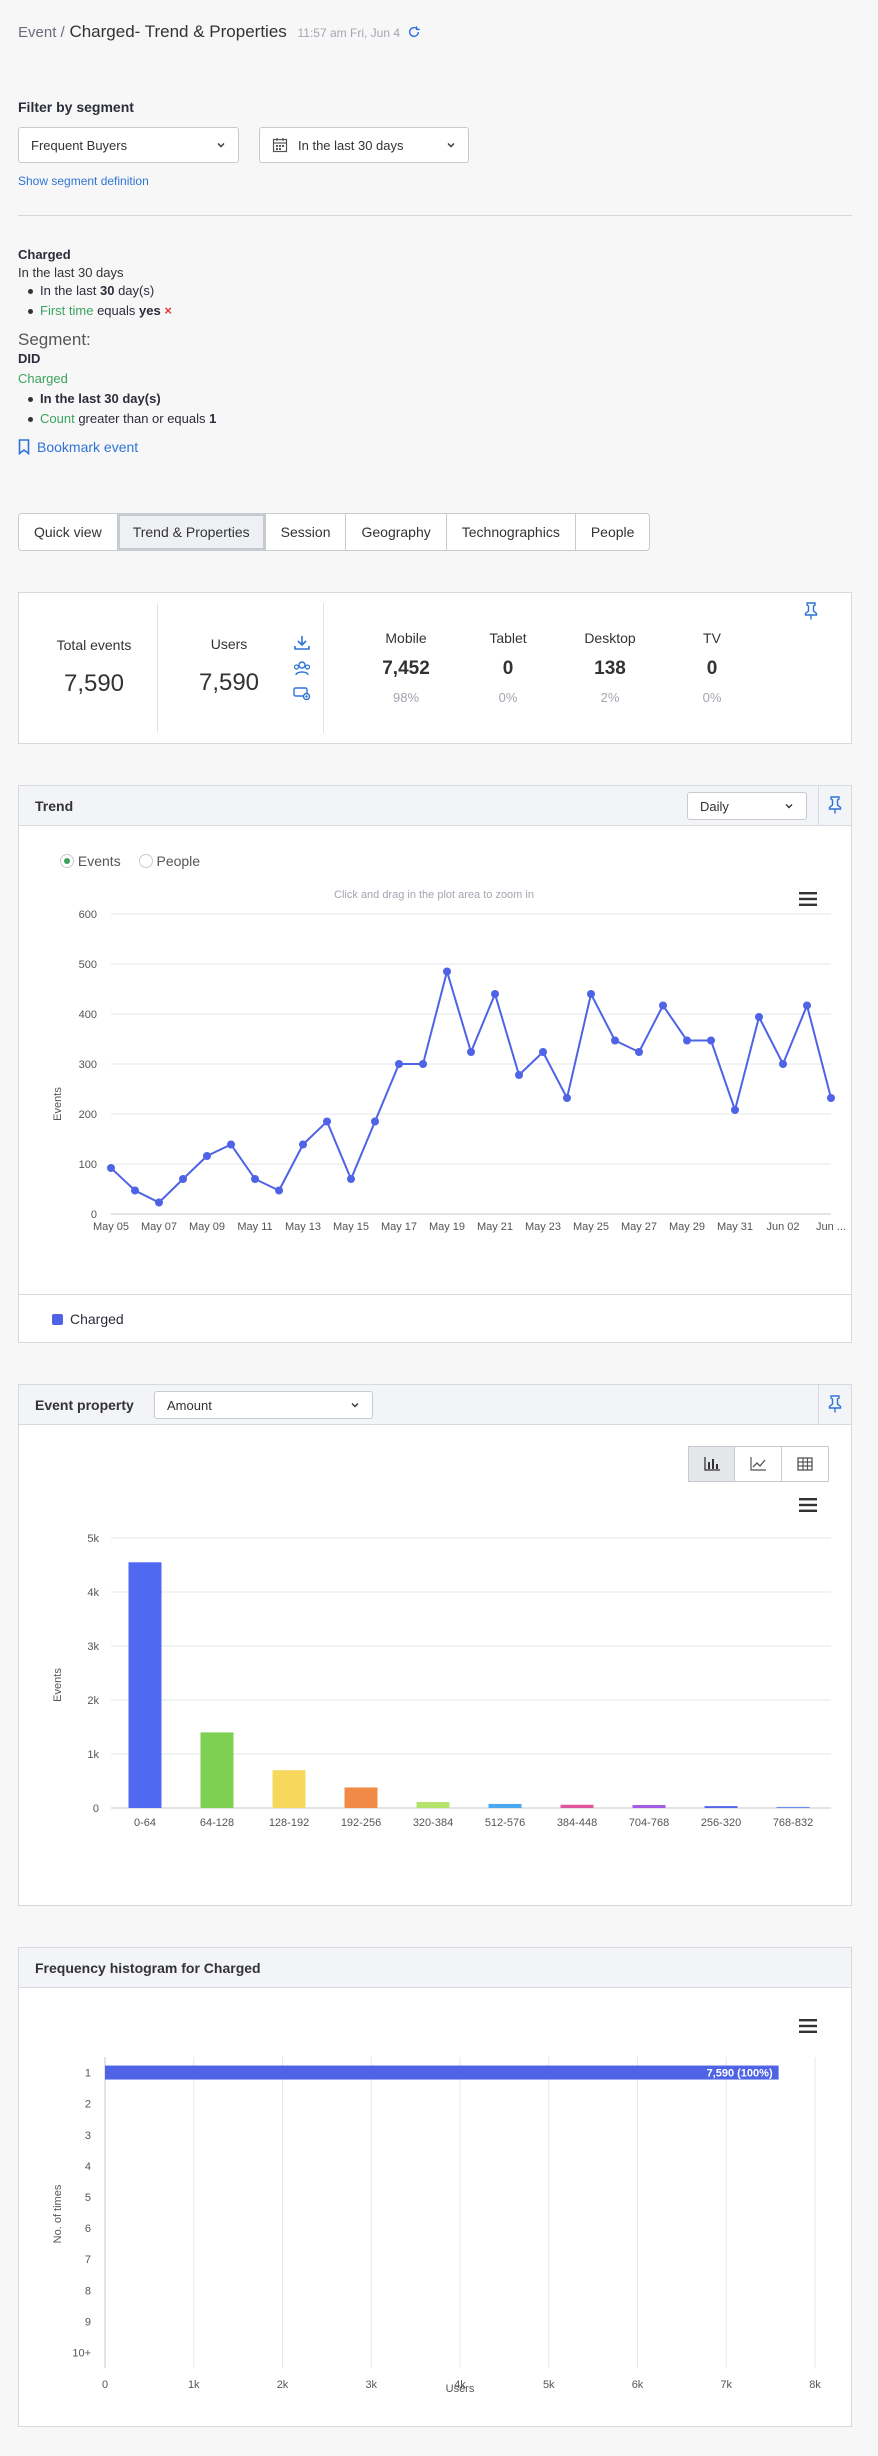 The width and height of the screenshot is (878, 2456). What do you see at coordinates (639, 1227) in the screenshot?
I see `x-tick-label: May 27` at bounding box center [639, 1227].